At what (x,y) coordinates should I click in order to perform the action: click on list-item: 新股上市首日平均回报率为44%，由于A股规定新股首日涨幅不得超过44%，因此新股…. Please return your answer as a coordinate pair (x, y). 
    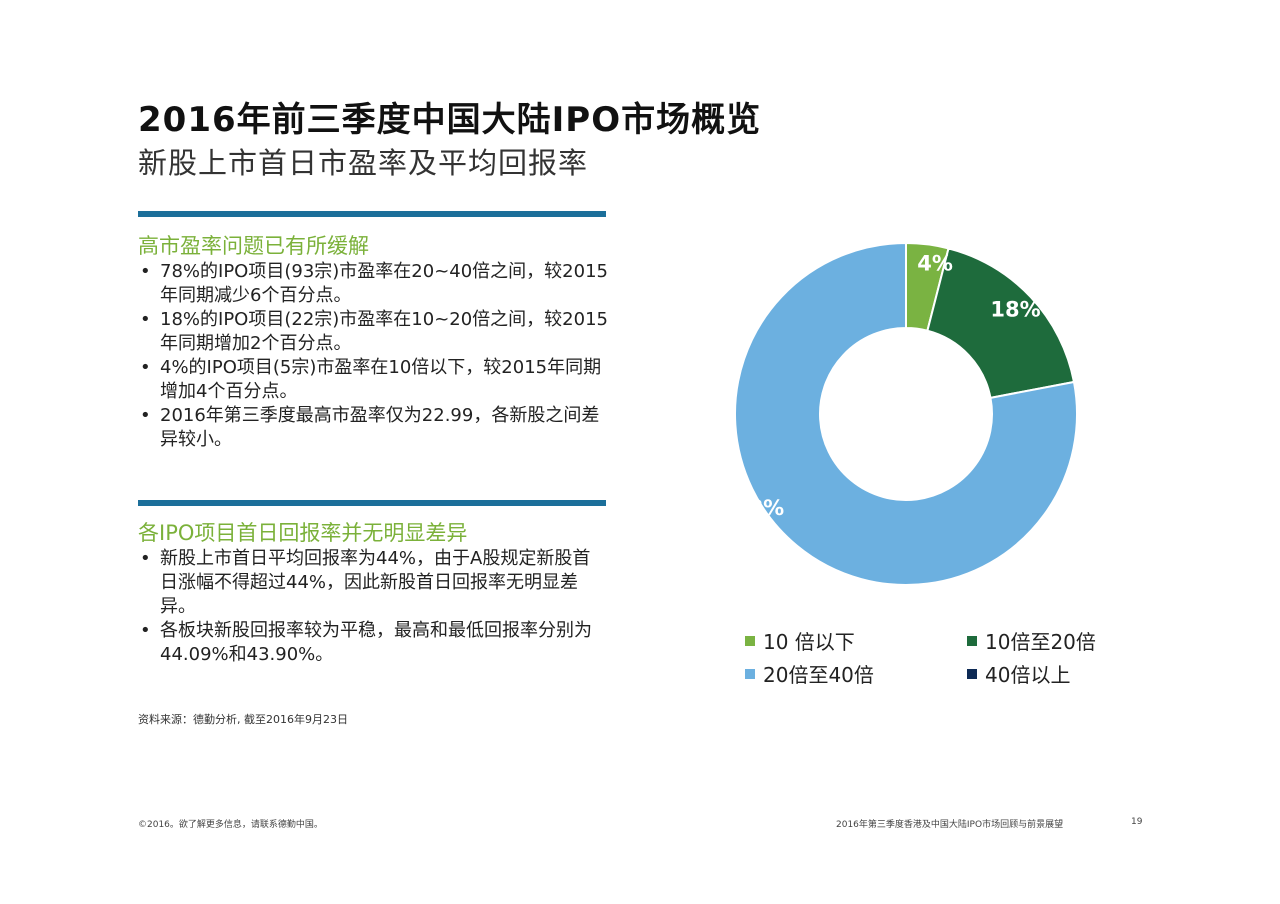
    Looking at the image, I should click on (373, 583).